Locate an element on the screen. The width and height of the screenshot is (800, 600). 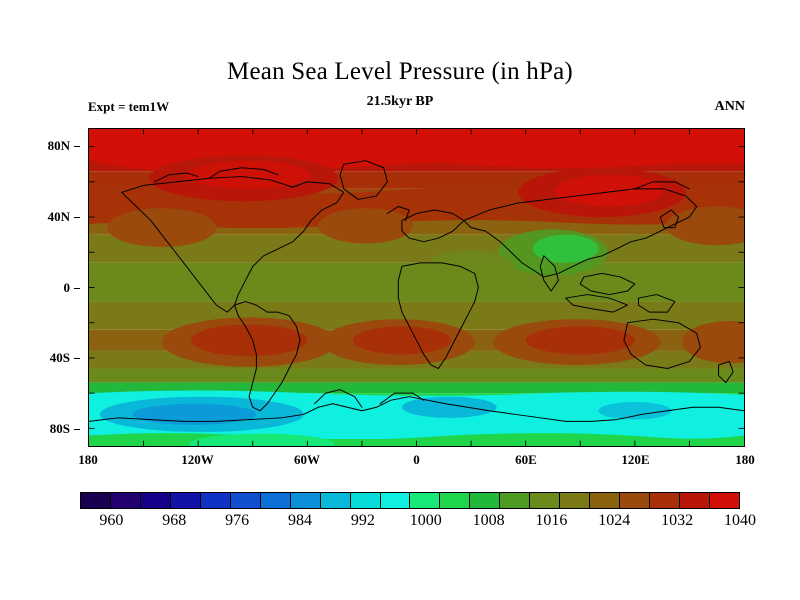
colorbar-tick-label: 984 is located at coordinates (300, 520).